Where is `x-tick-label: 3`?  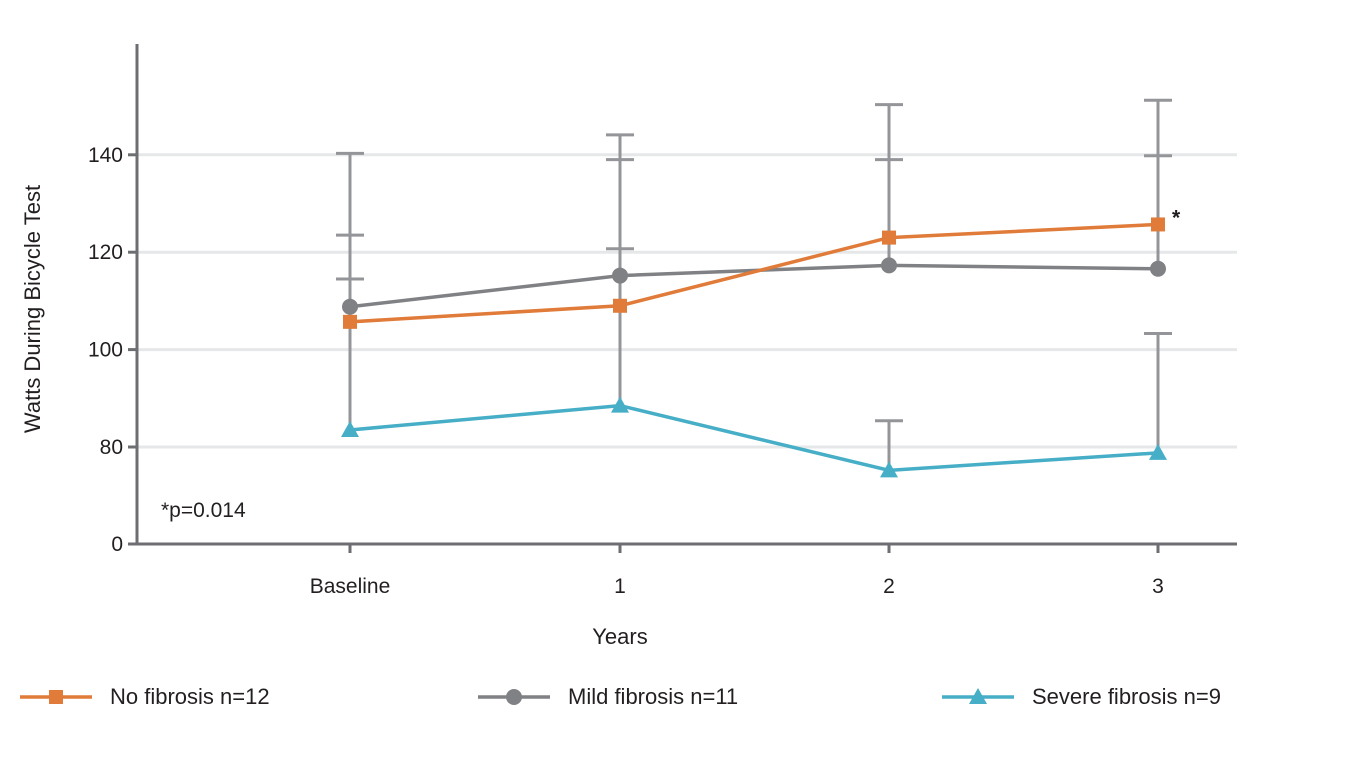
x-tick-label: 3 is located at coordinates (1158, 586).